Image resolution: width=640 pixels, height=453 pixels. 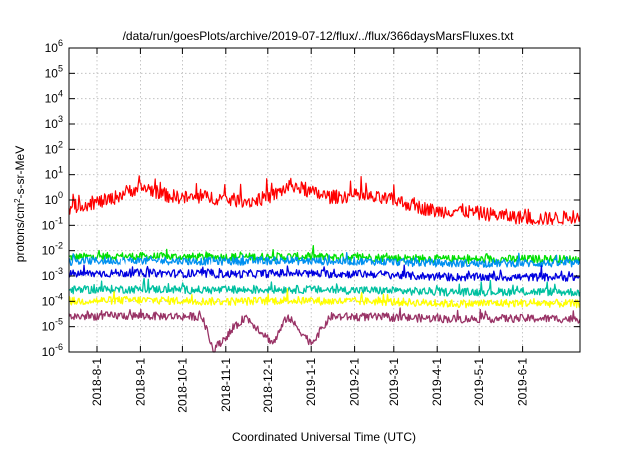 I want to click on y-tick-label: 10⁻⁴, so click(x=52, y=299).